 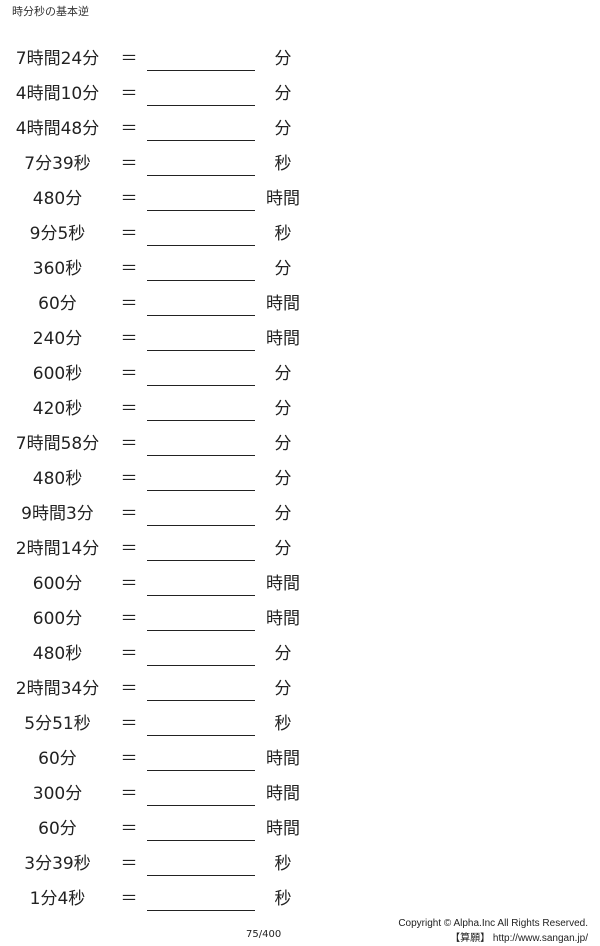 I want to click on problem-row: 7時間58分 ＝ 分, so click(x=300, y=454).